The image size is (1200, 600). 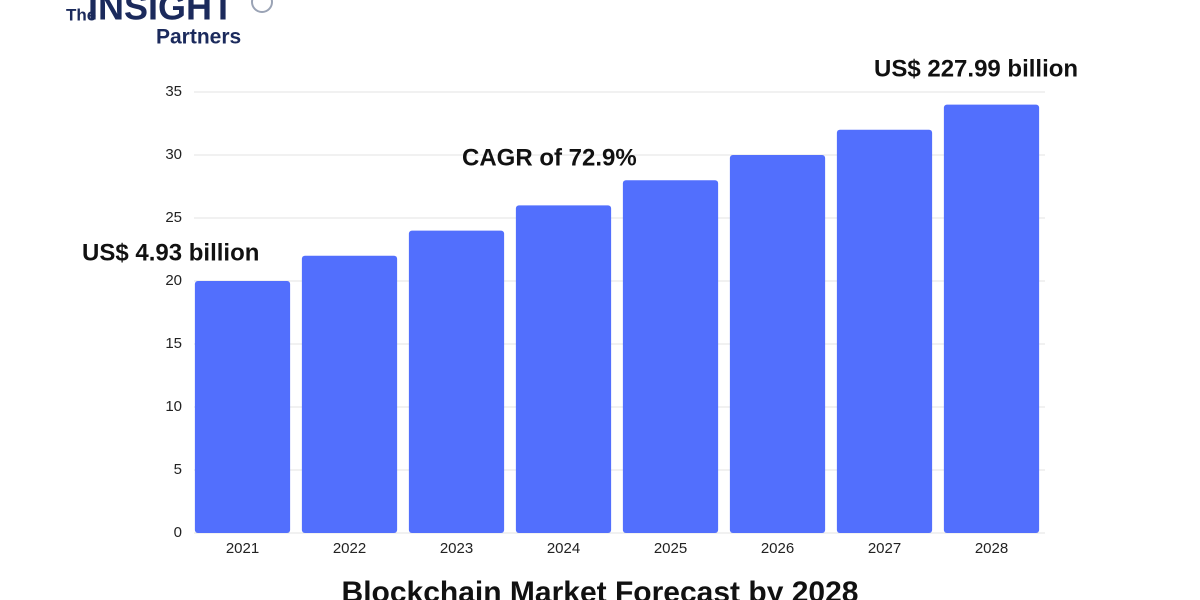 What do you see at coordinates (976, 68) in the screenshot?
I see `annotation: US$ 227.99 billion` at bounding box center [976, 68].